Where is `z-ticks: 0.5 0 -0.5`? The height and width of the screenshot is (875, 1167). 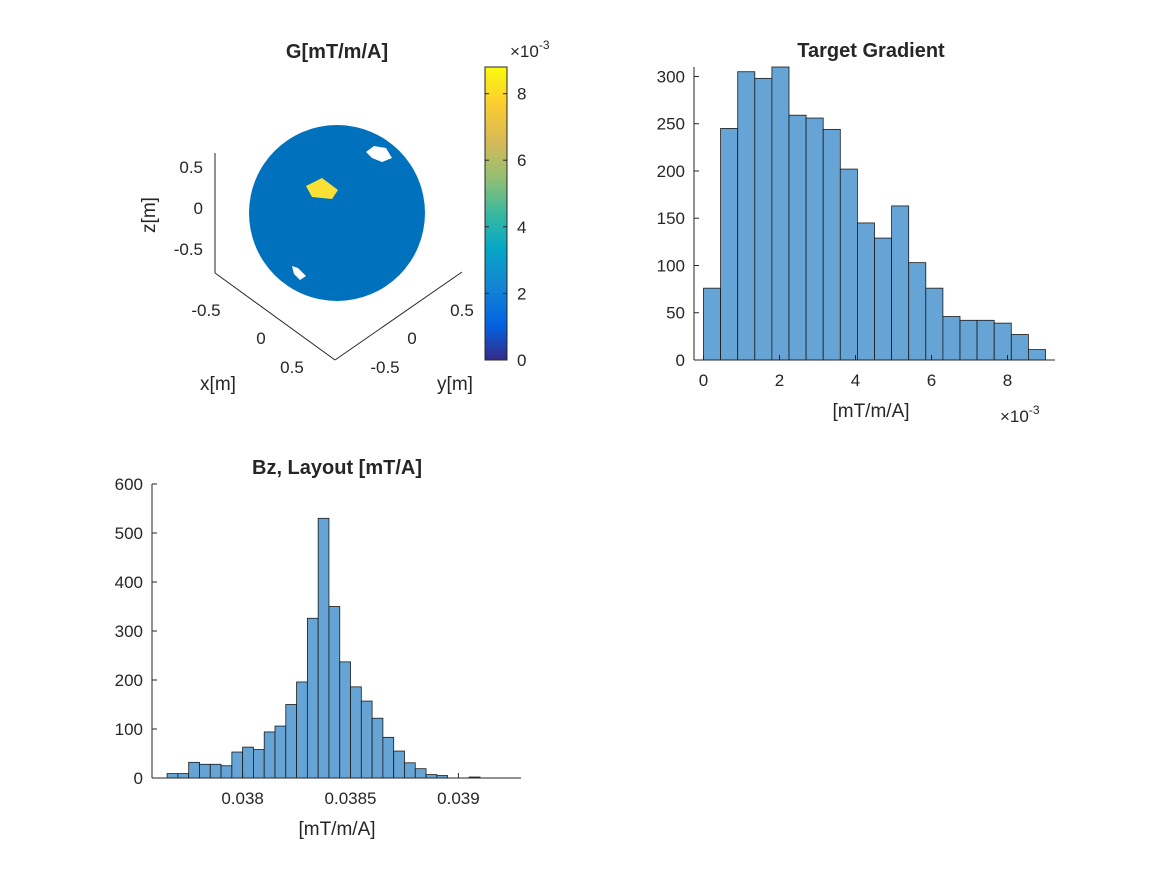
z-ticks: 0.5 0 -0.5 is located at coordinates (188, 208).